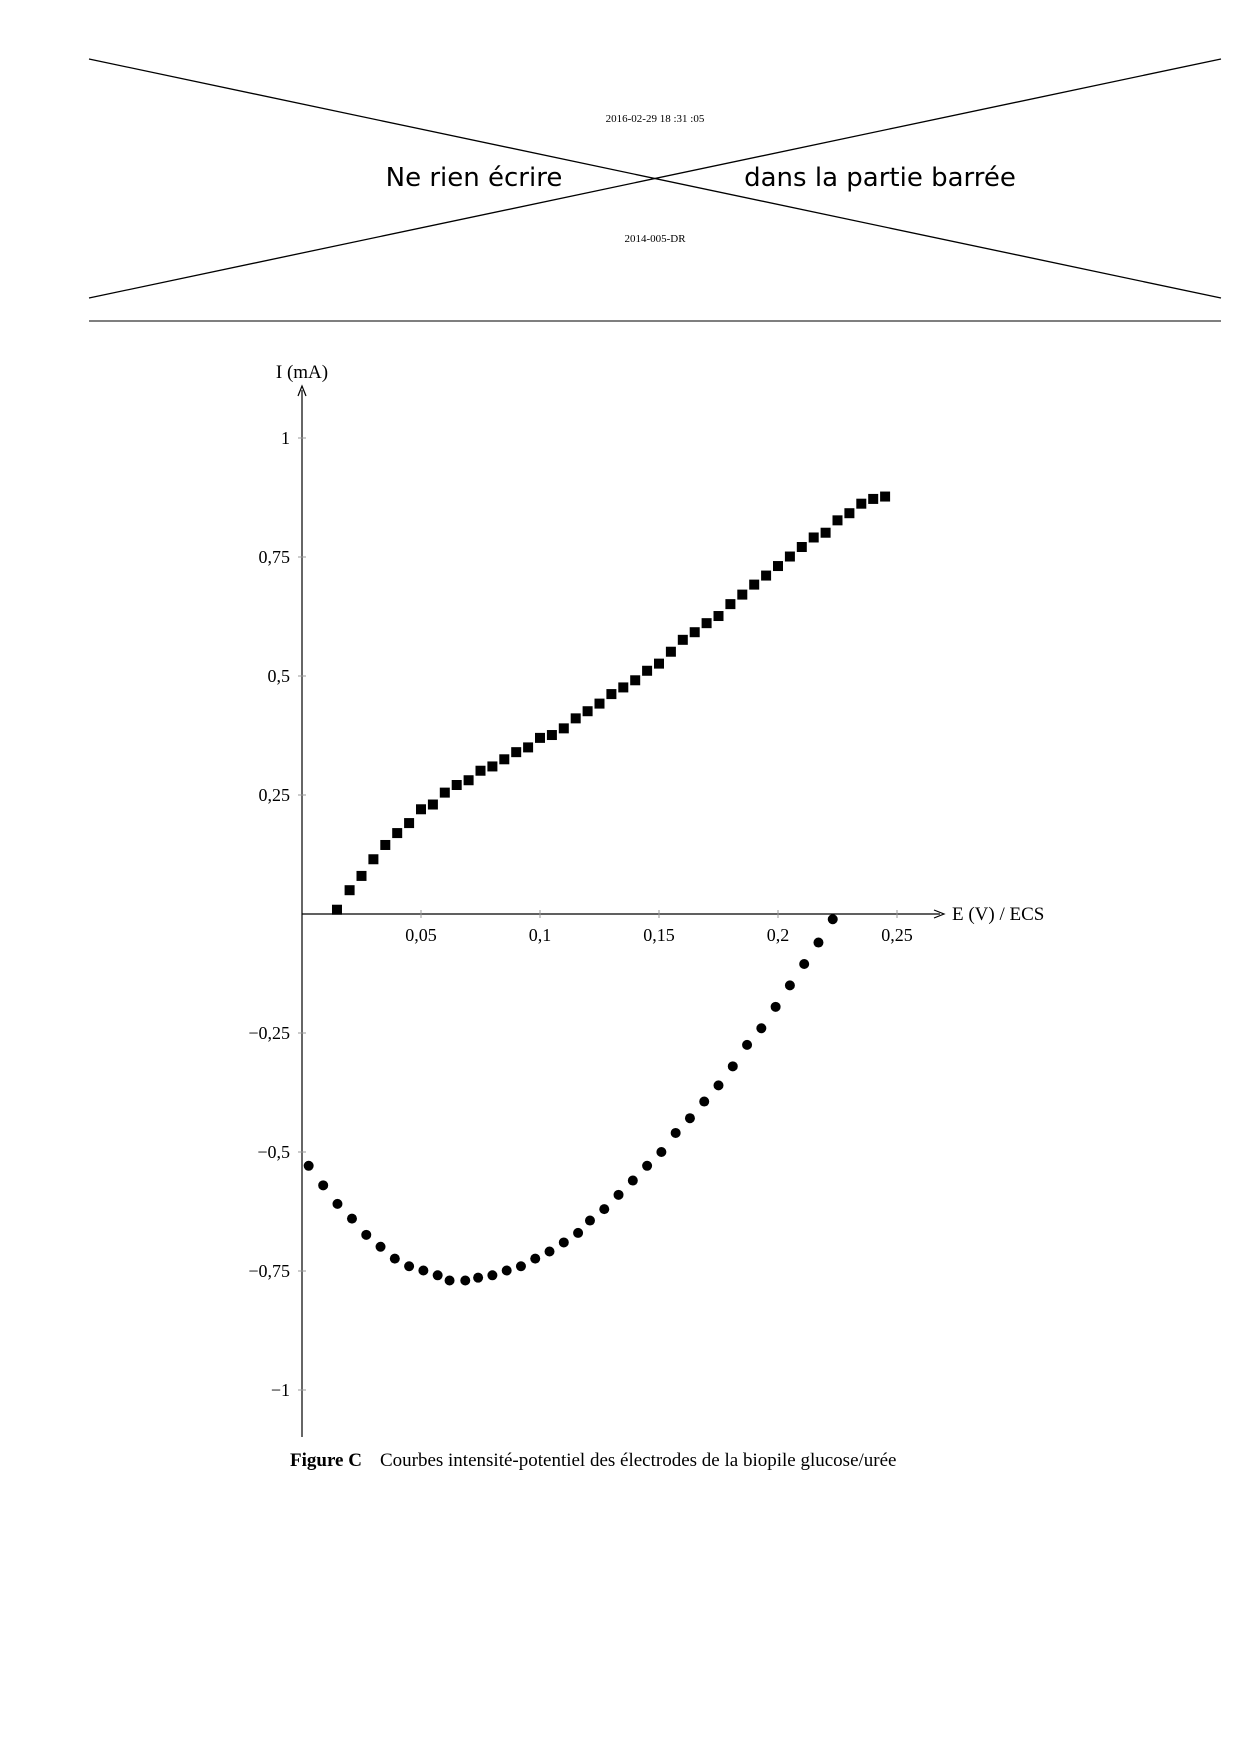  Describe the element at coordinates (421, 935) in the screenshot. I see `x-tick-label: 0,05` at that location.